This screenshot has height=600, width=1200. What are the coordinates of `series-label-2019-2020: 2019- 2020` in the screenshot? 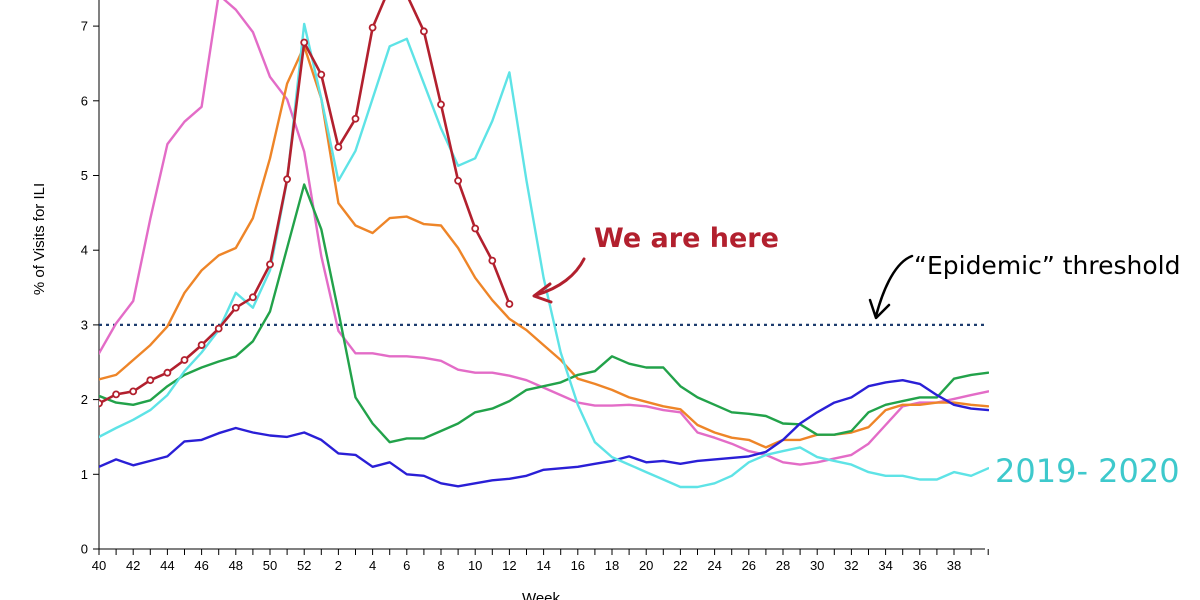 It's located at (1087, 471).